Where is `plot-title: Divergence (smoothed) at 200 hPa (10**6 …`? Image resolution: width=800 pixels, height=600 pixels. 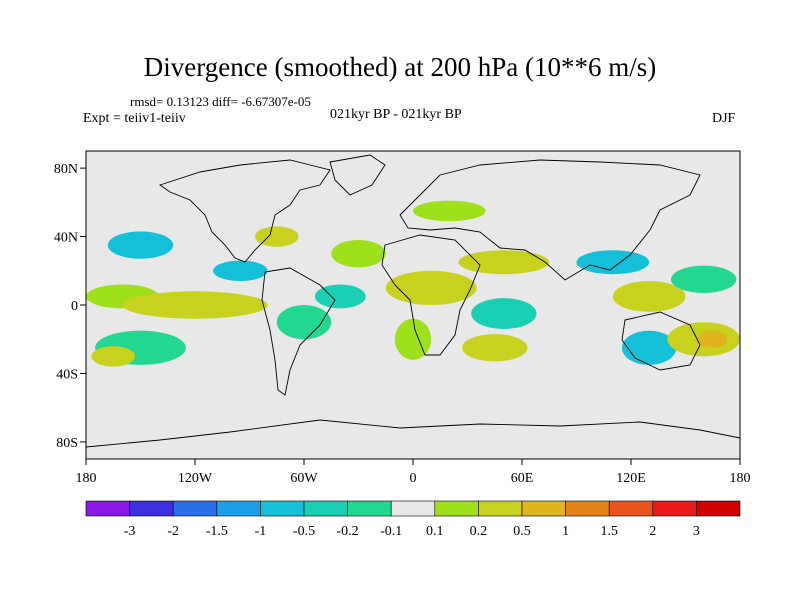 plot-title: Divergence (smoothed) at 200 hPa (10**6 … is located at coordinates (400, 67).